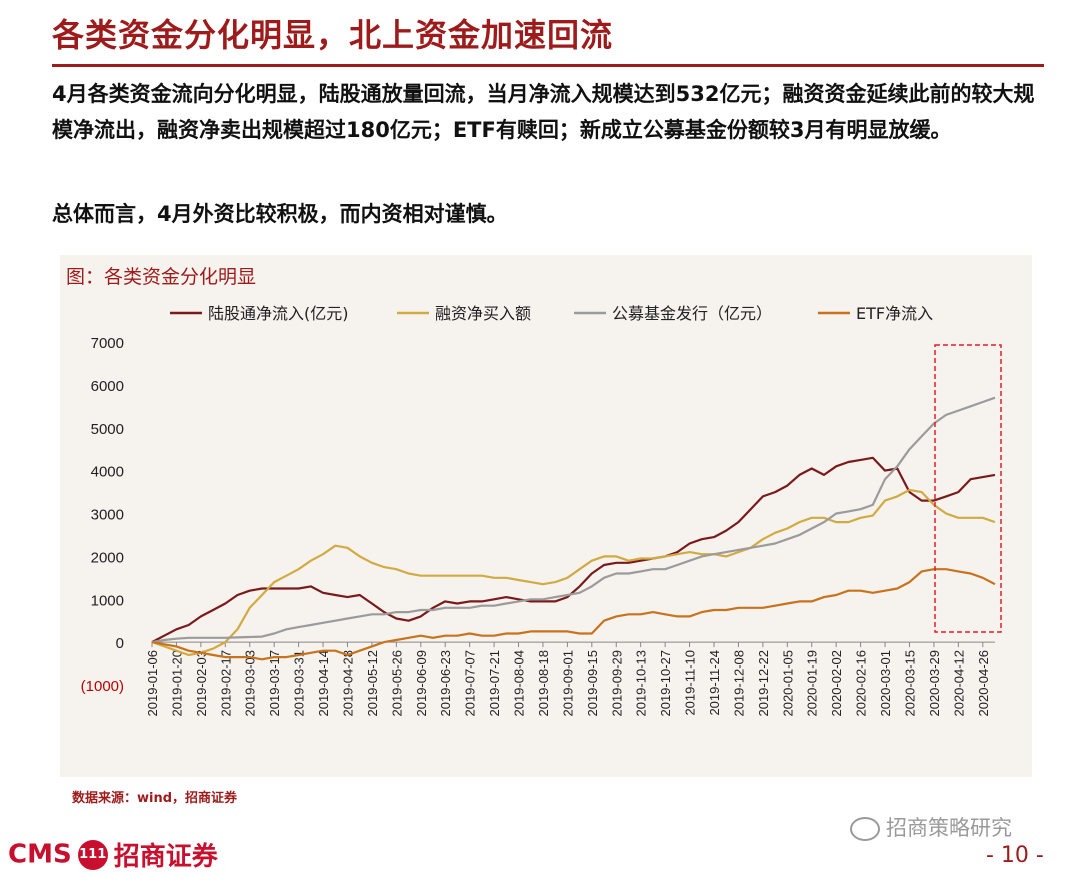 This screenshot has width=1080, height=875. What do you see at coordinates (787, 683) in the screenshot?
I see `x-tick-label: 2020-01-05` at bounding box center [787, 683].